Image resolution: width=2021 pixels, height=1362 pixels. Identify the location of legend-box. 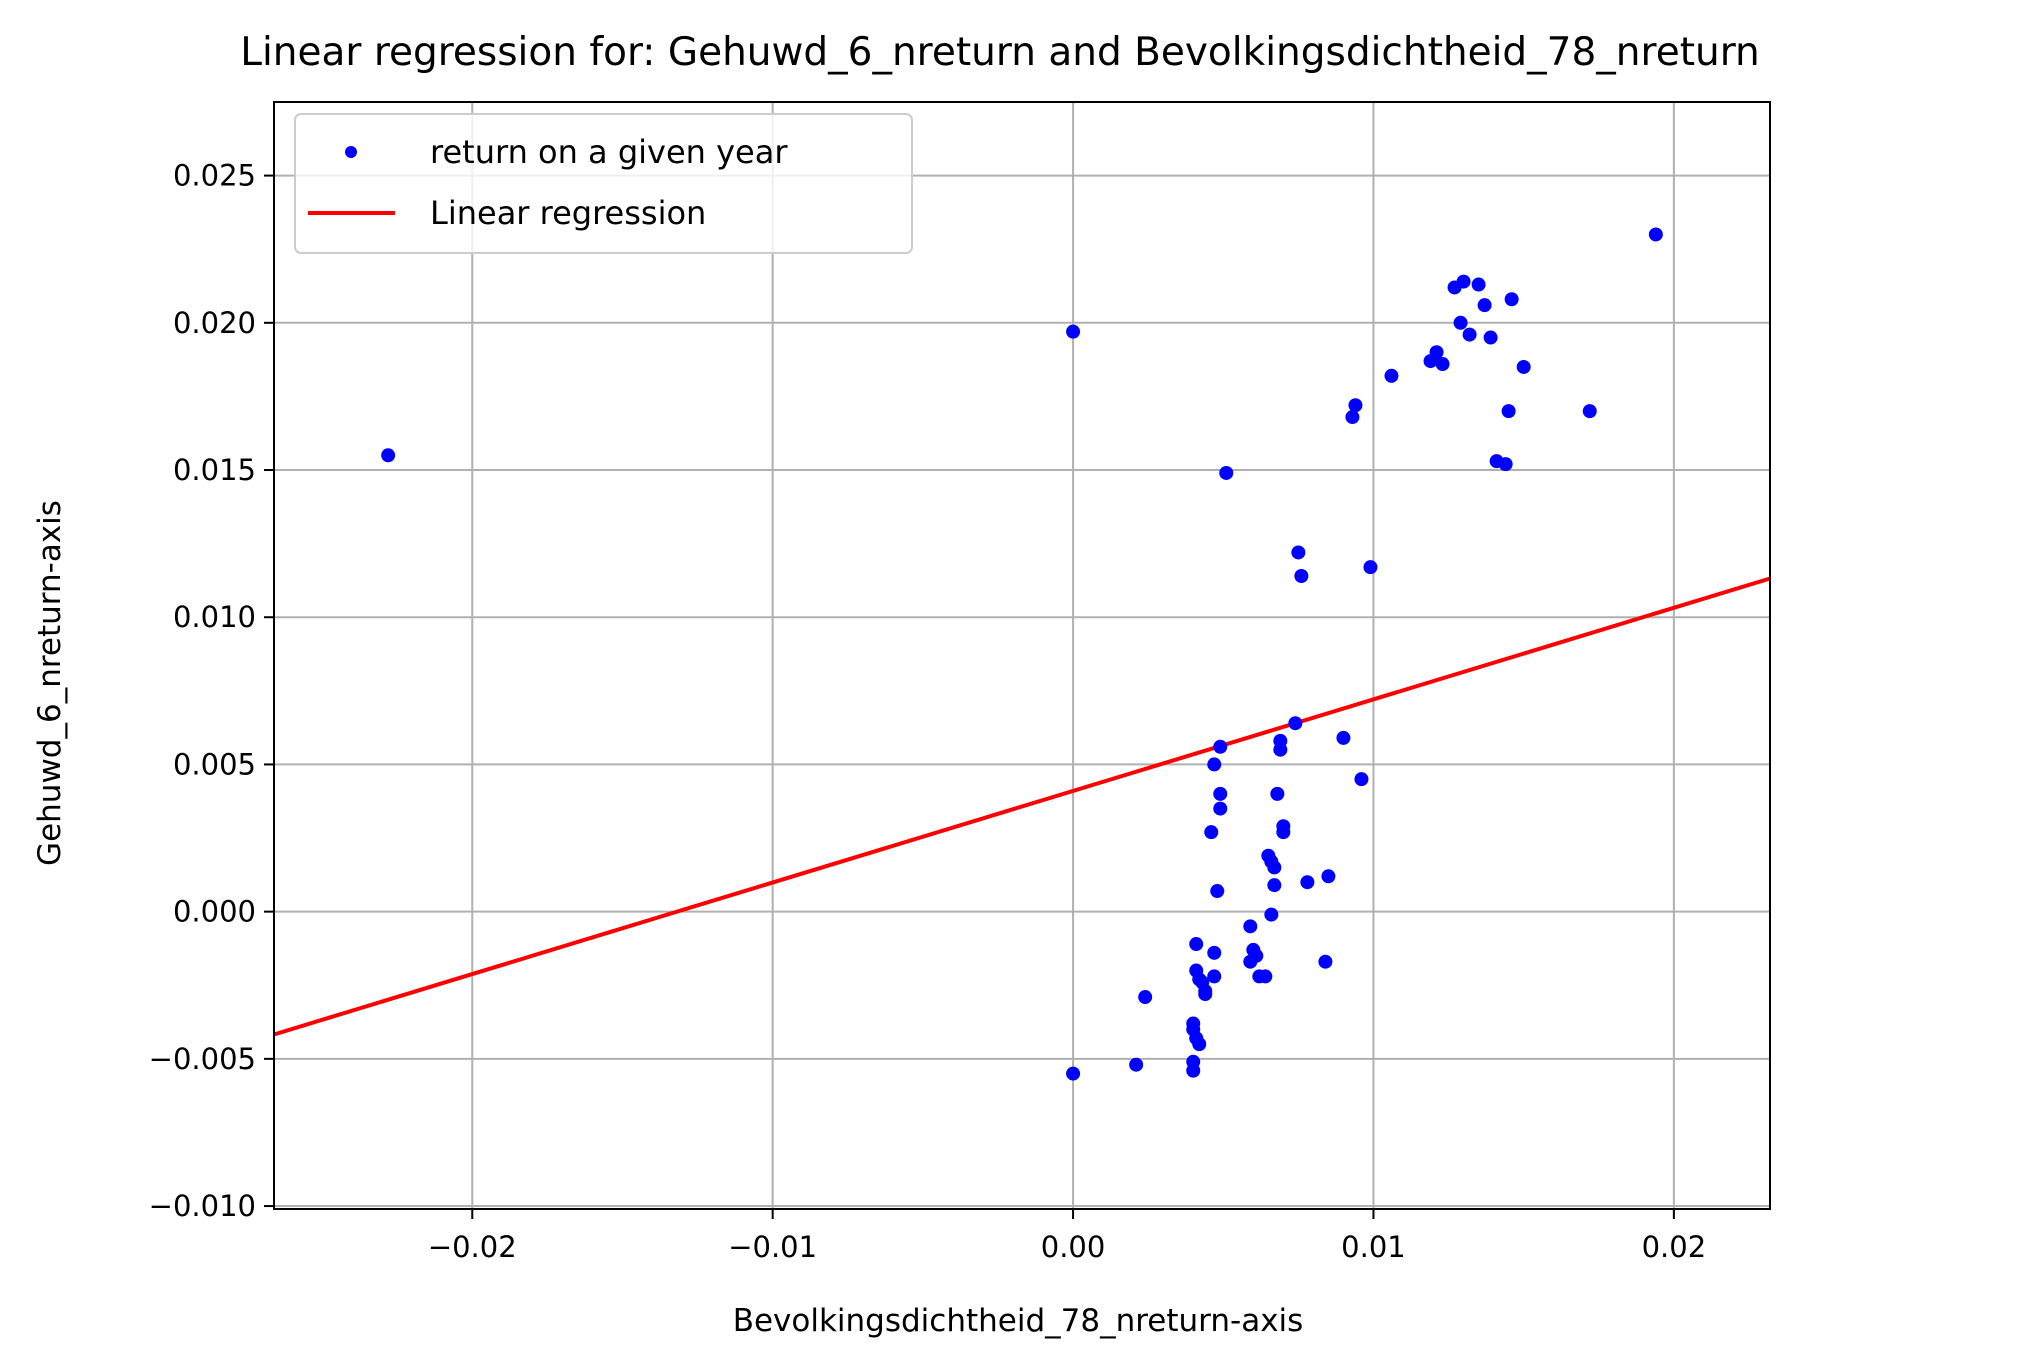
(603, 183).